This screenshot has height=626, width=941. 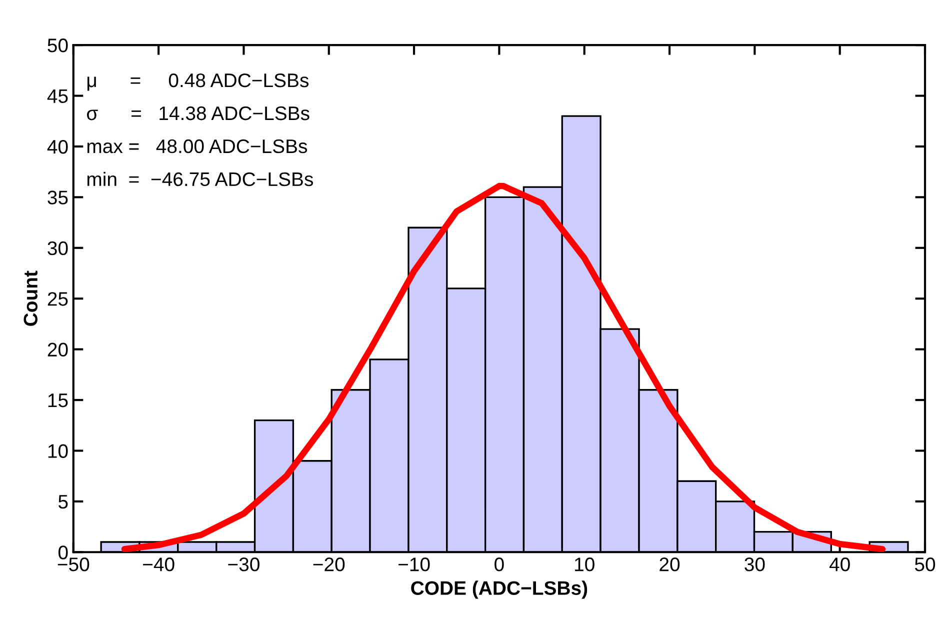 What do you see at coordinates (31, 298) in the screenshot?
I see `y-axis-title: Count` at bounding box center [31, 298].